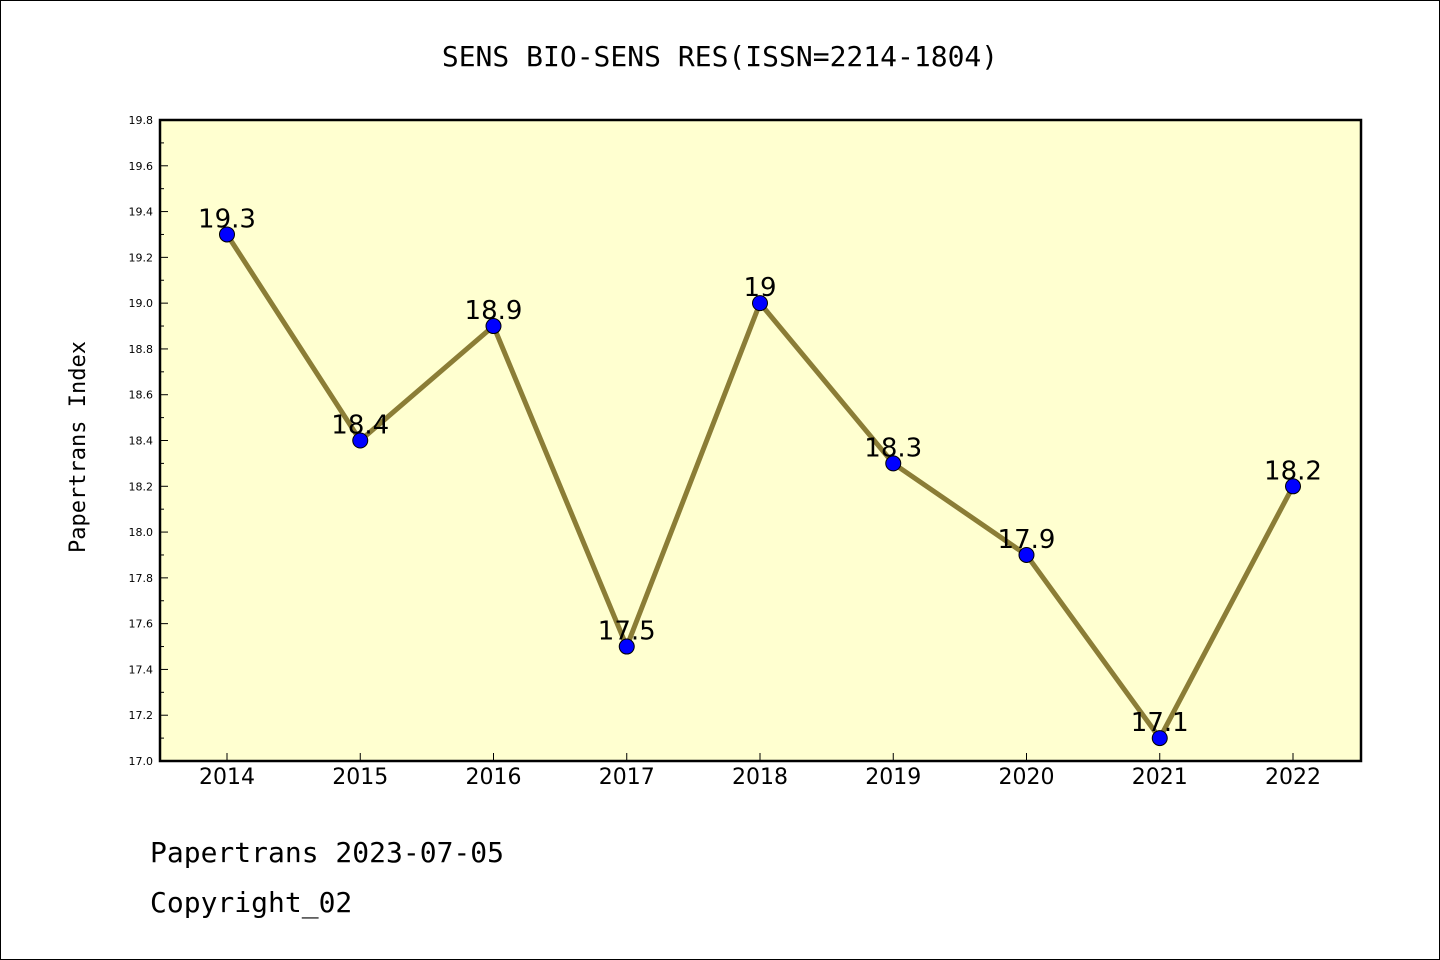 The width and height of the screenshot is (1440, 960). Describe the element at coordinates (227, 219) in the screenshot. I see `data-label: 19.3` at that location.